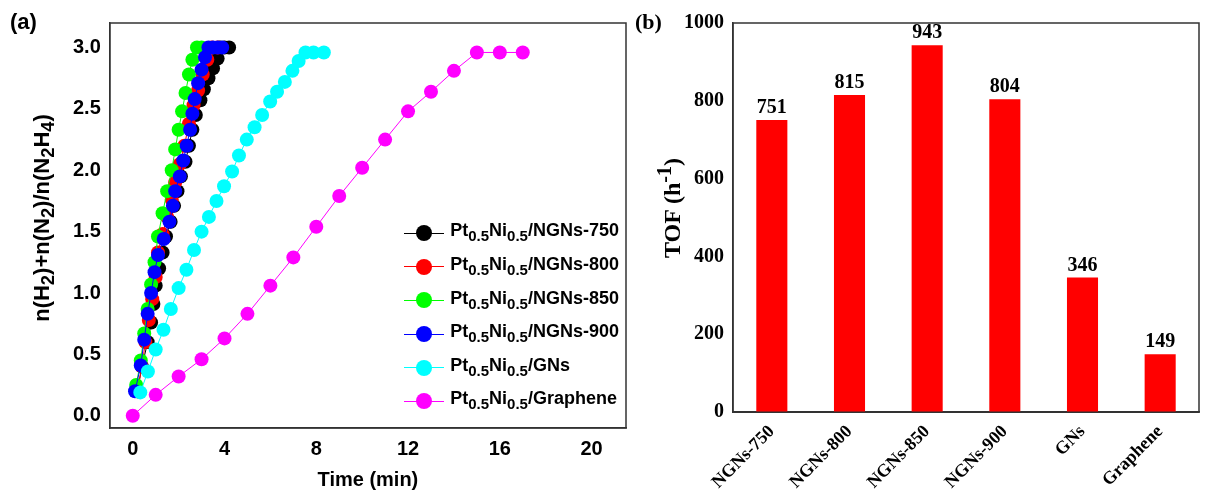  I want to click on y-tick-label: 600, so click(709, 176).